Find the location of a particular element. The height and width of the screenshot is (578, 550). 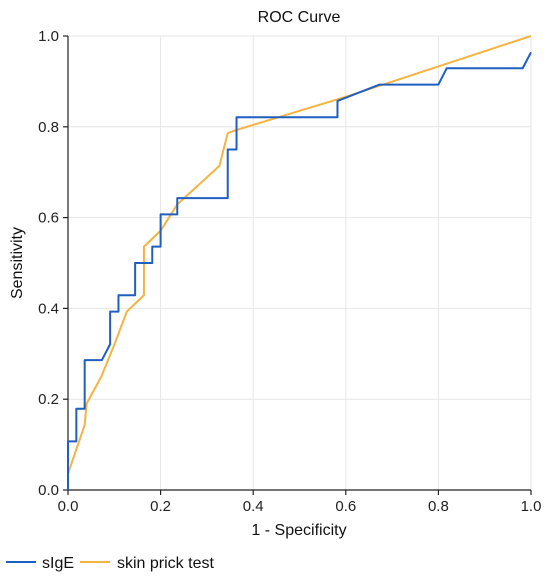

legend-label-sige: sIgE is located at coordinates (58, 563).